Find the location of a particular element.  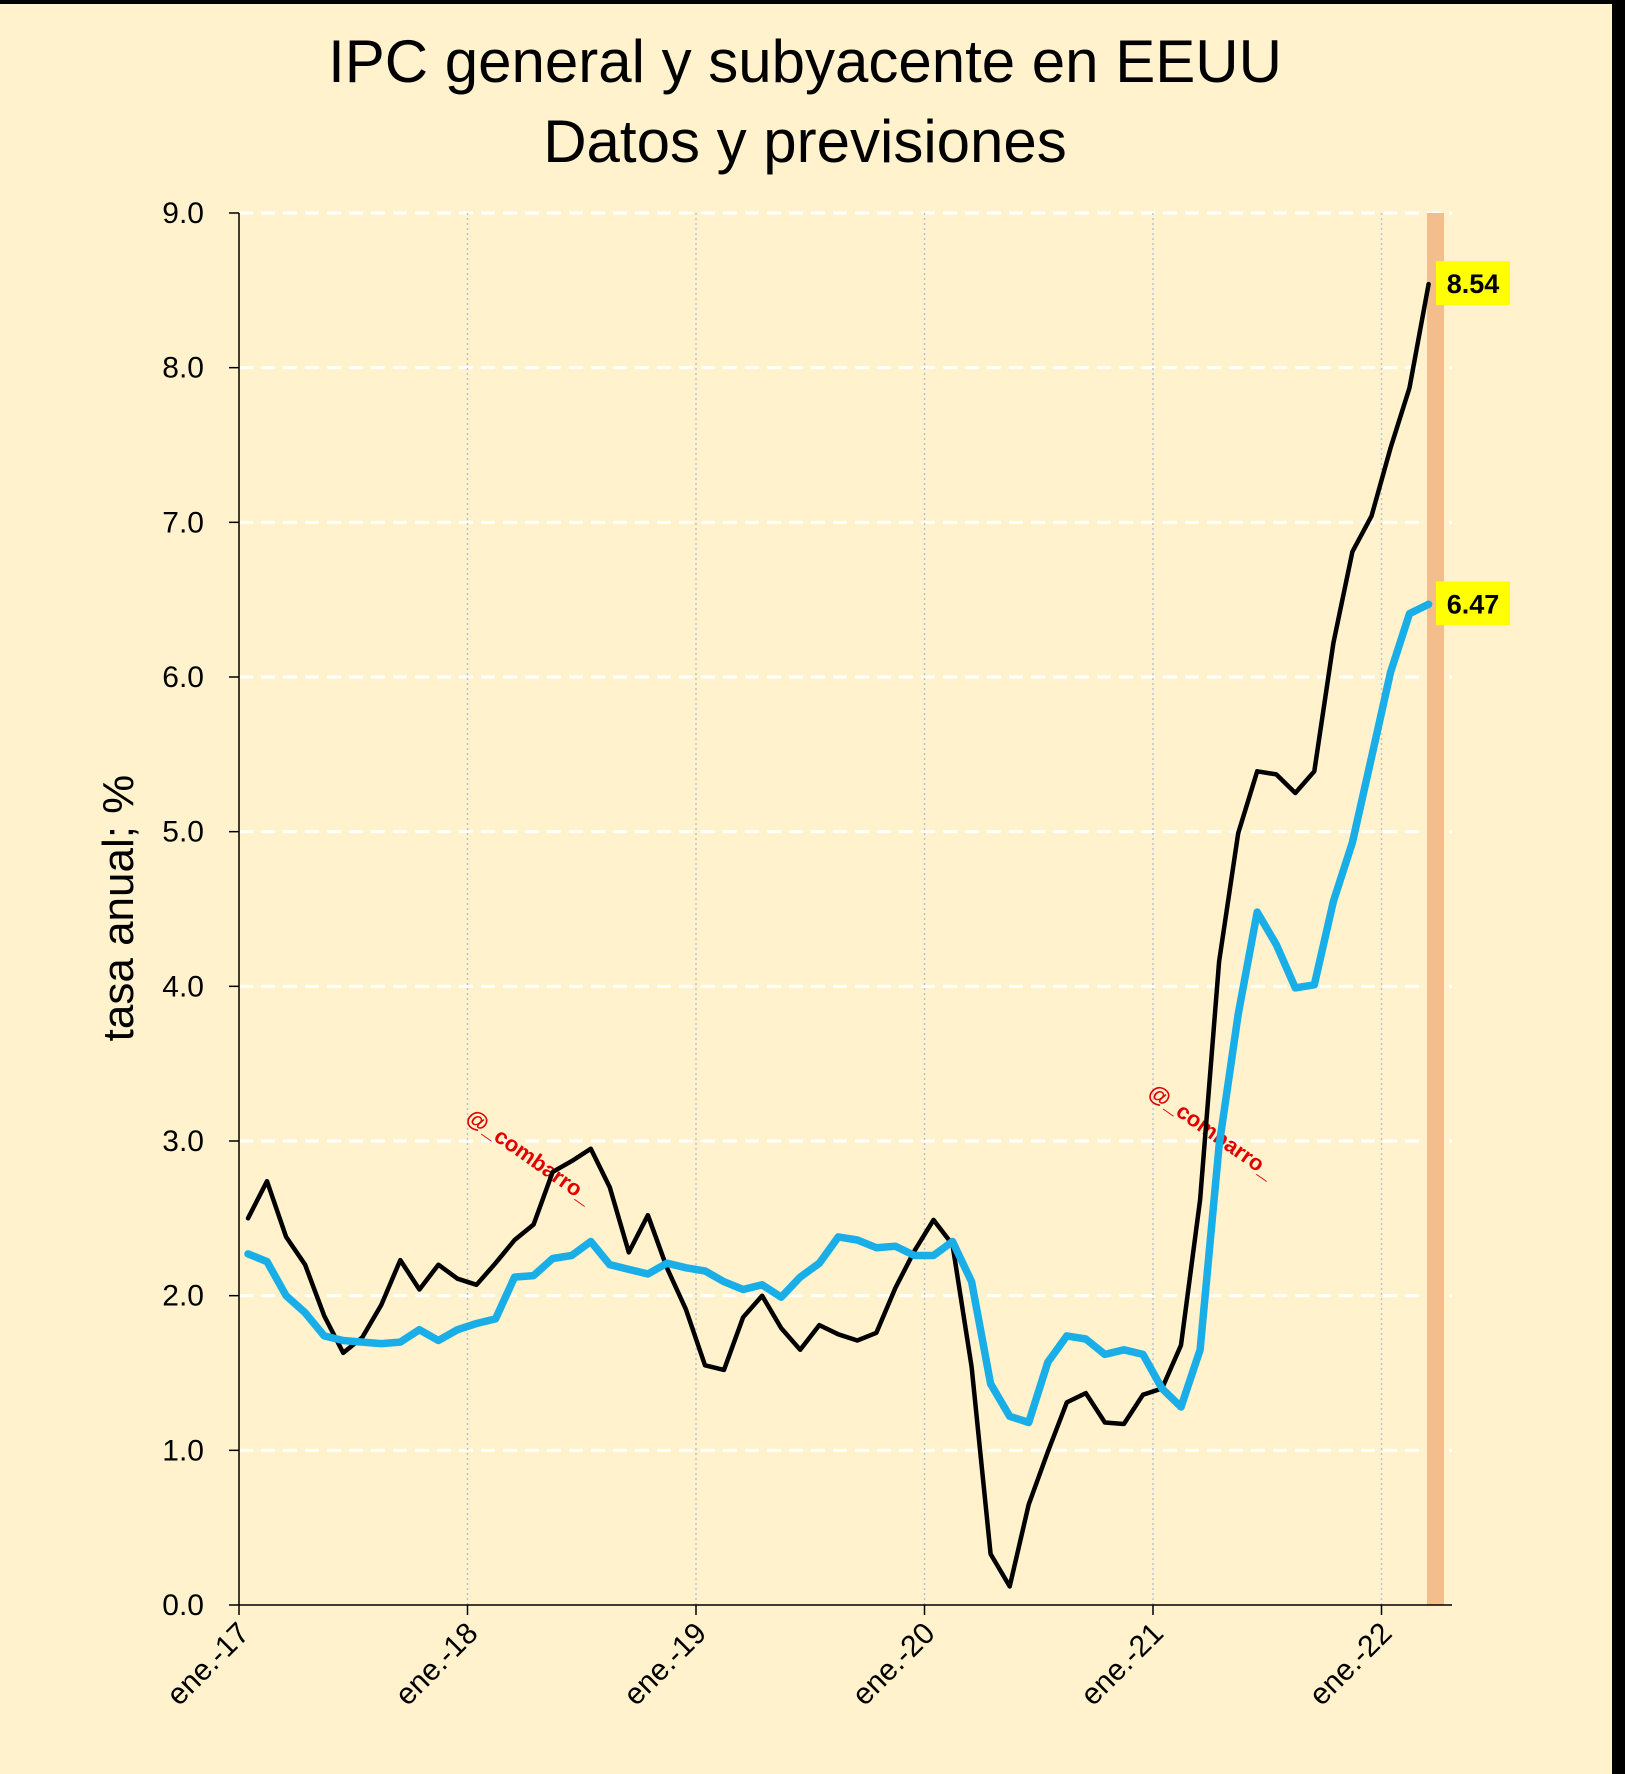

y-tick-label: 5.0 is located at coordinates (183, 832).